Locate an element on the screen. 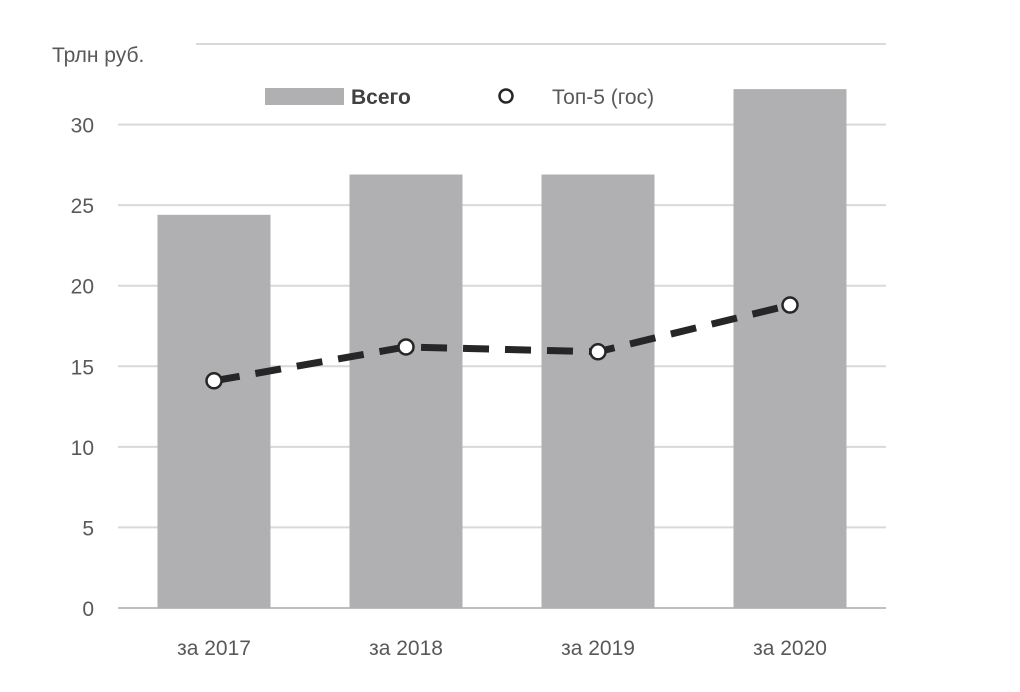  x-tick-labels: за 2017 за 2018 за 2019 за 2020 is located at coordinates (502, 648).